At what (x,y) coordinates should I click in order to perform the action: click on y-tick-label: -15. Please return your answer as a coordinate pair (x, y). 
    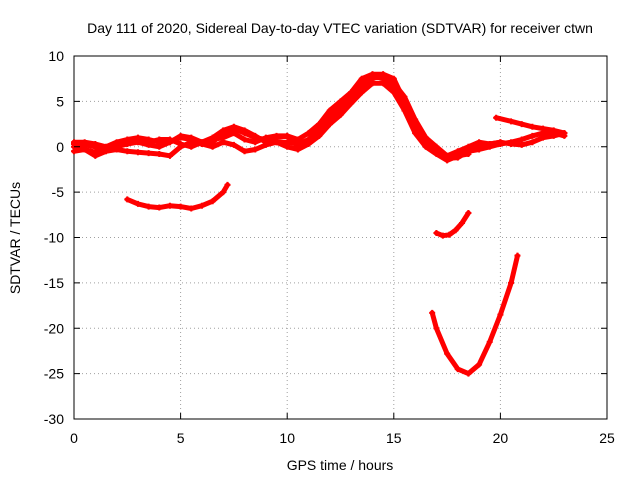
    Looking at the image, I should click on (54, 283).